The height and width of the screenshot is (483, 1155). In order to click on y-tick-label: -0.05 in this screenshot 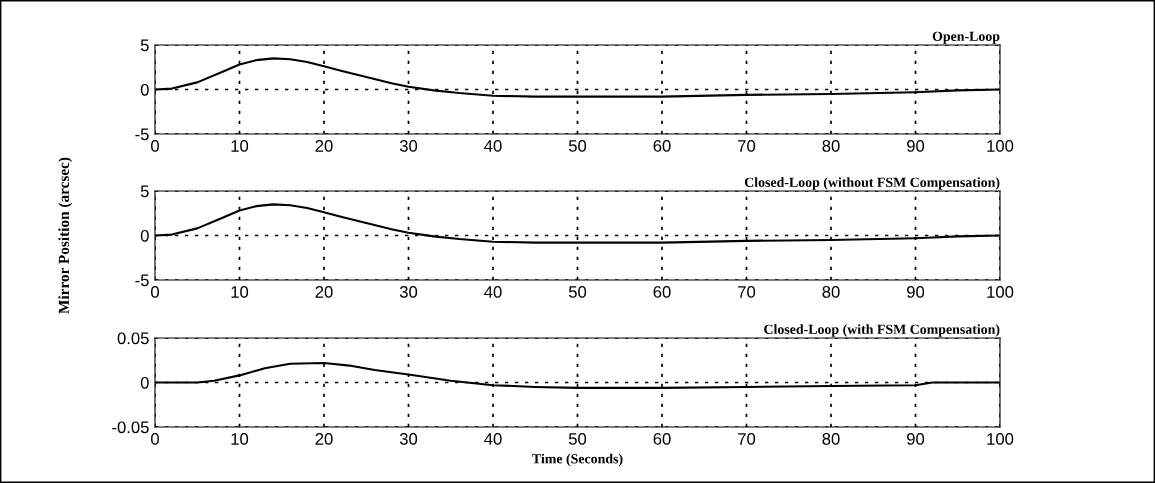, I will do `click(130, 427)`.